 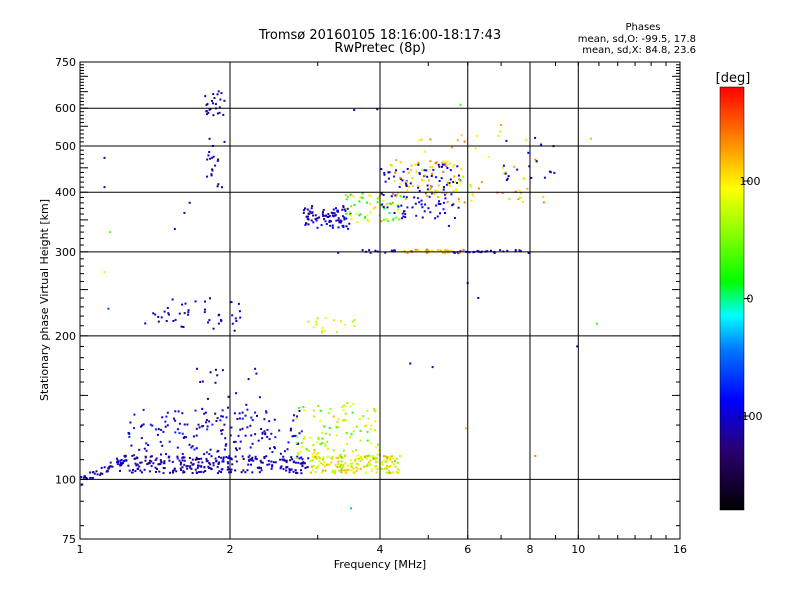 What do you see at coordinates (65, 336) in the screenshot?
I see `y-tick-label: 200` at bounding box center [65, 336].